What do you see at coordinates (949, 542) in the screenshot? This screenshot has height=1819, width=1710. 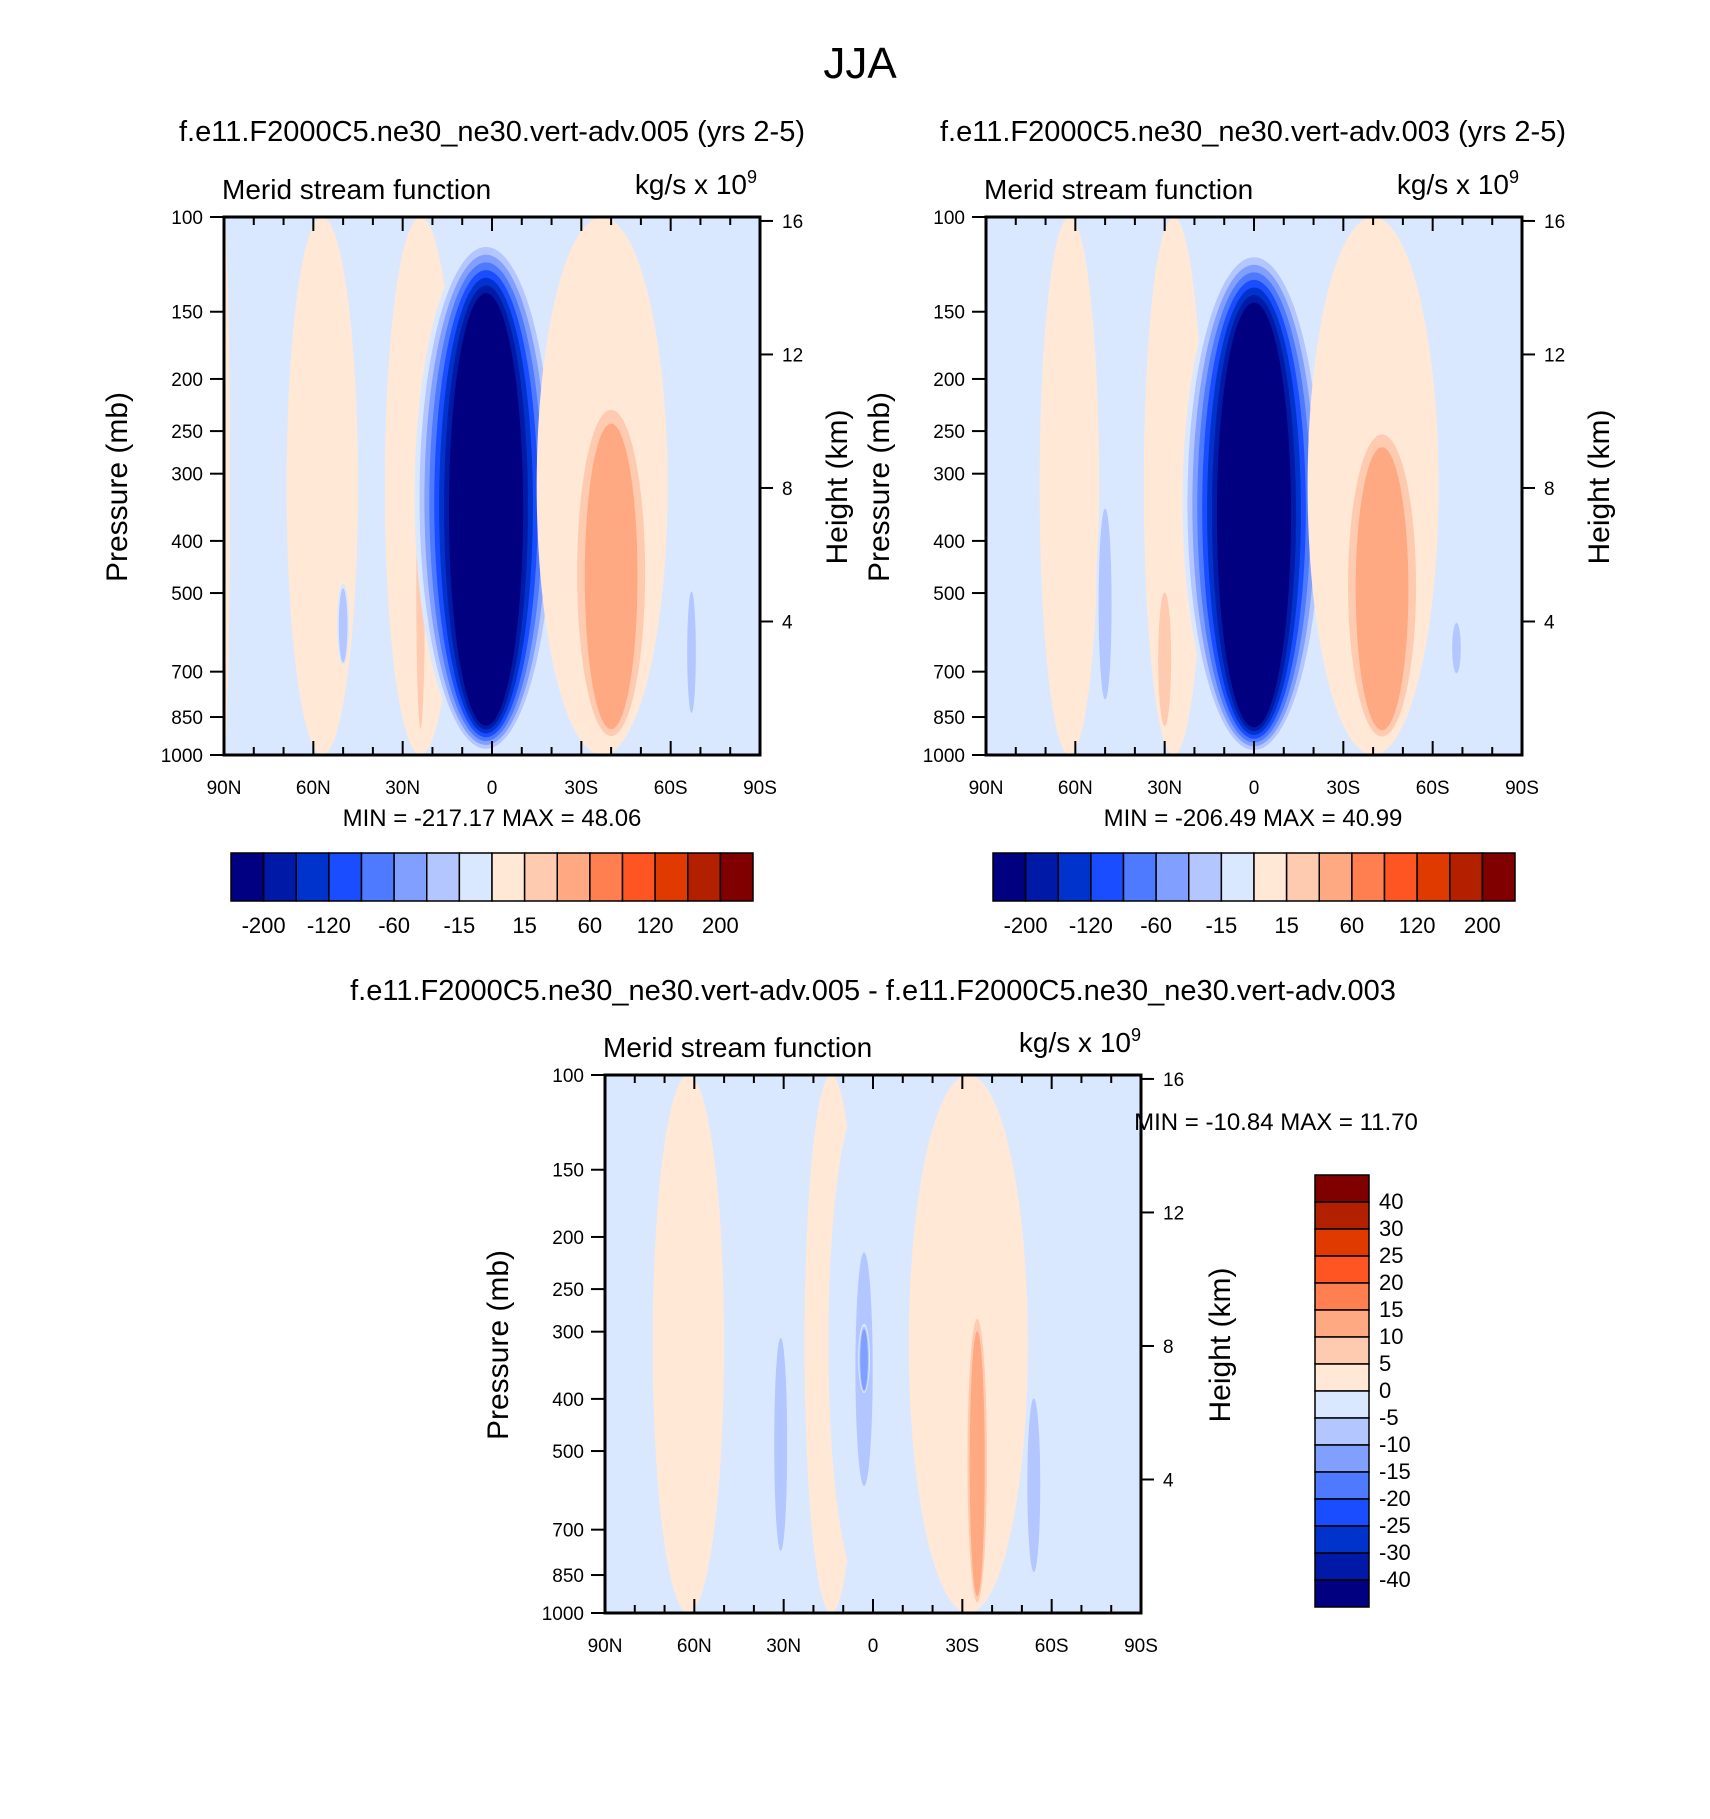 I see `y-tick-label: 400` at bounding box center [949, 542].